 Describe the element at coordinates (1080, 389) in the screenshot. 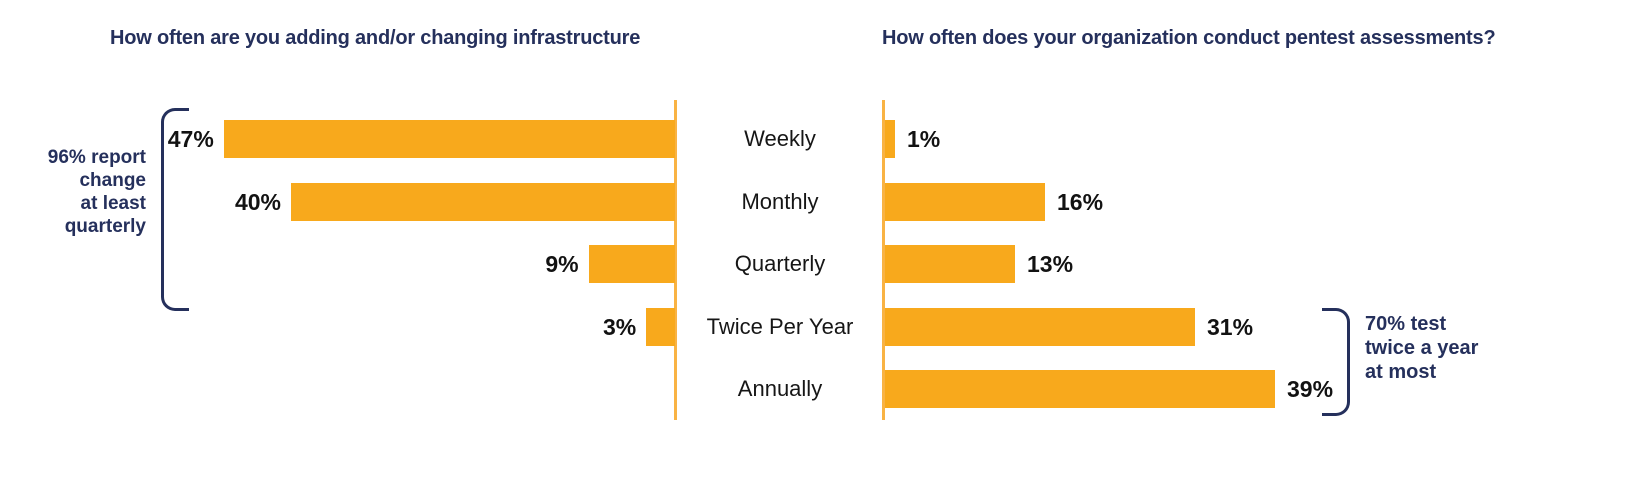

I see `right-bar-annually` at that location.